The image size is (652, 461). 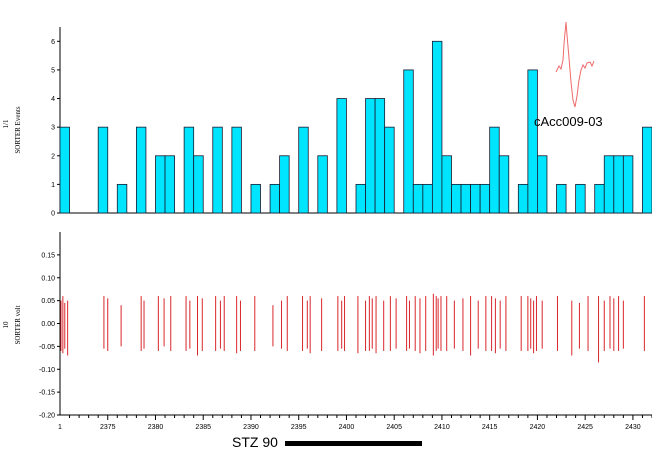 I want to click on x-tick-label: 2395, so click(x=299, y=427).